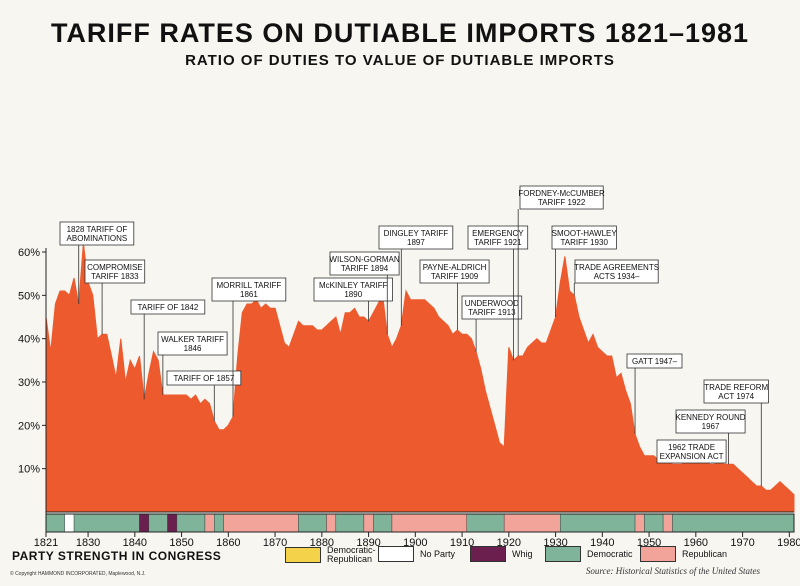 Image resolution: width=800 pixels, height=586 pixels. Describe the element at coordinates (88, 543) in the screenshot. I see `x-tick-label: 1830` at that location.